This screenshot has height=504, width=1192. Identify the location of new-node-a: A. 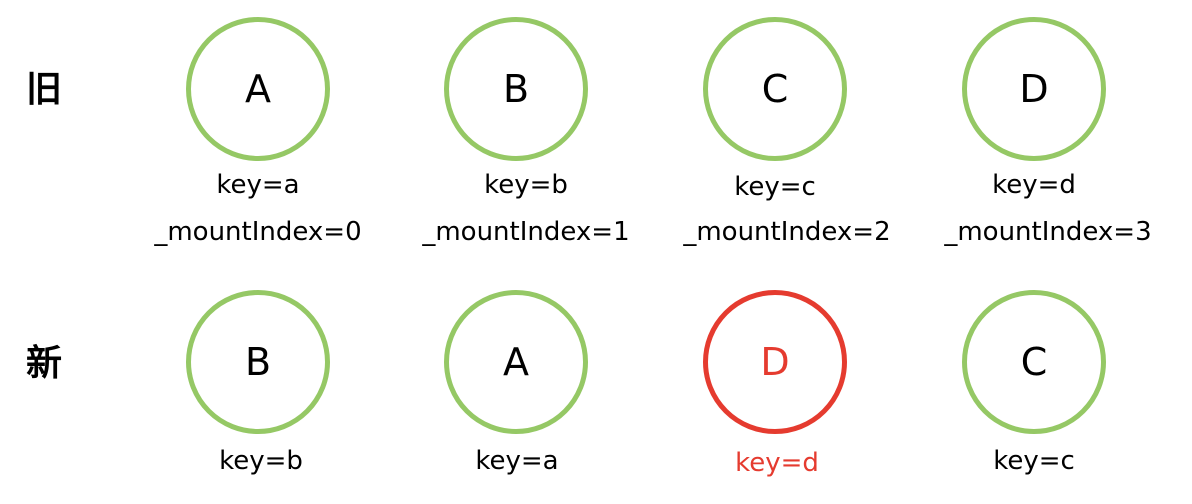
(516, 362).